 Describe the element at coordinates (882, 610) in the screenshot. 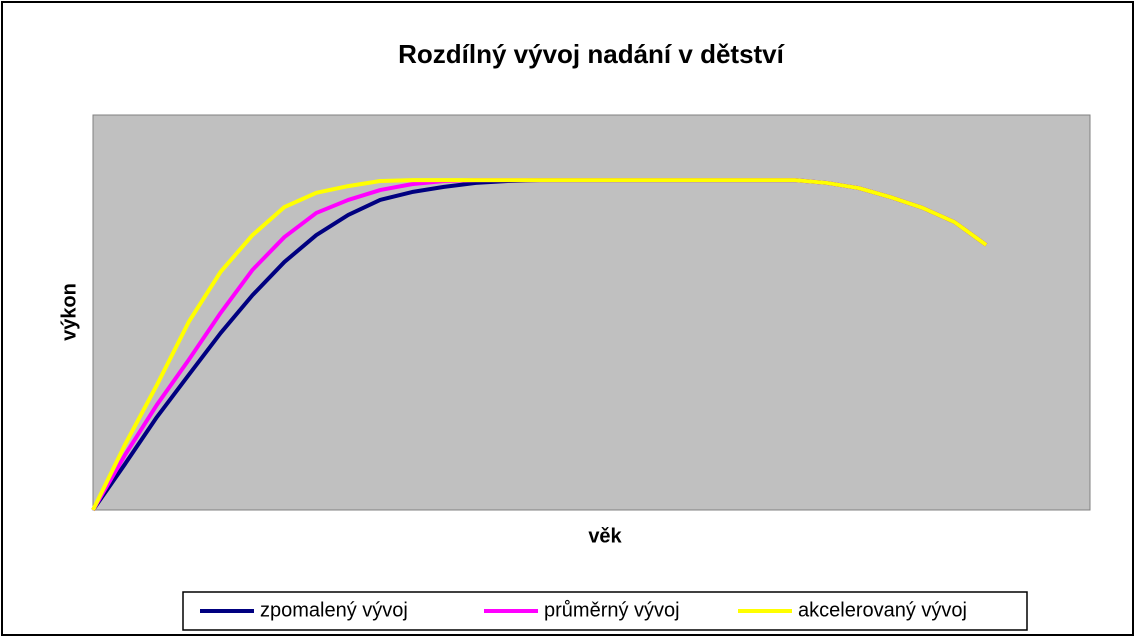

I see `legend-label: akcelerovaný vývoj` at that location.